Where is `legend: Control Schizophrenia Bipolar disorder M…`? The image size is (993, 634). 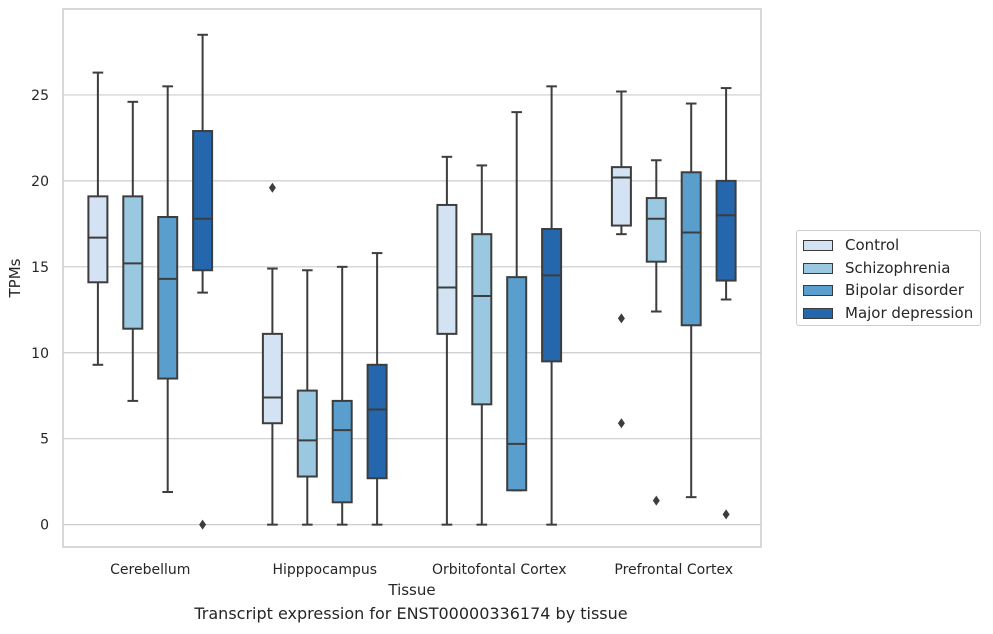
legend: Control Schizophrenia Bipolar disorder M… is located at coordinates (888, 278).